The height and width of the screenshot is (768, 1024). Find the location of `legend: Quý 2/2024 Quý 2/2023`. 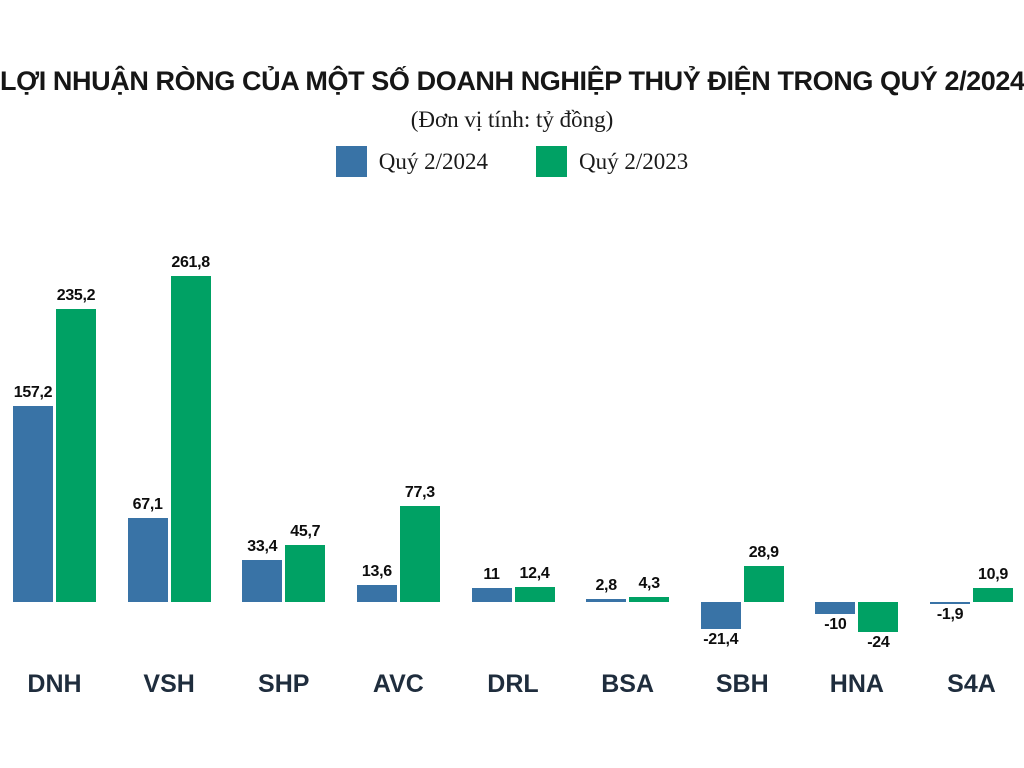

legend: Quý 2/2024 Quý 2/2023 is located at coordinates (512, 161).